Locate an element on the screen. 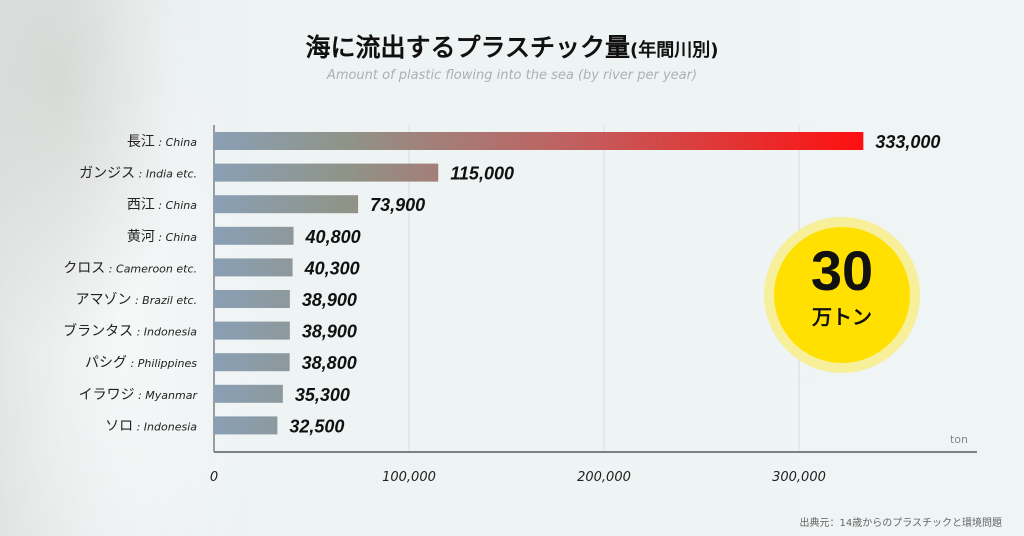  category-label: 長江 : China is located at coordinates (162, 142).